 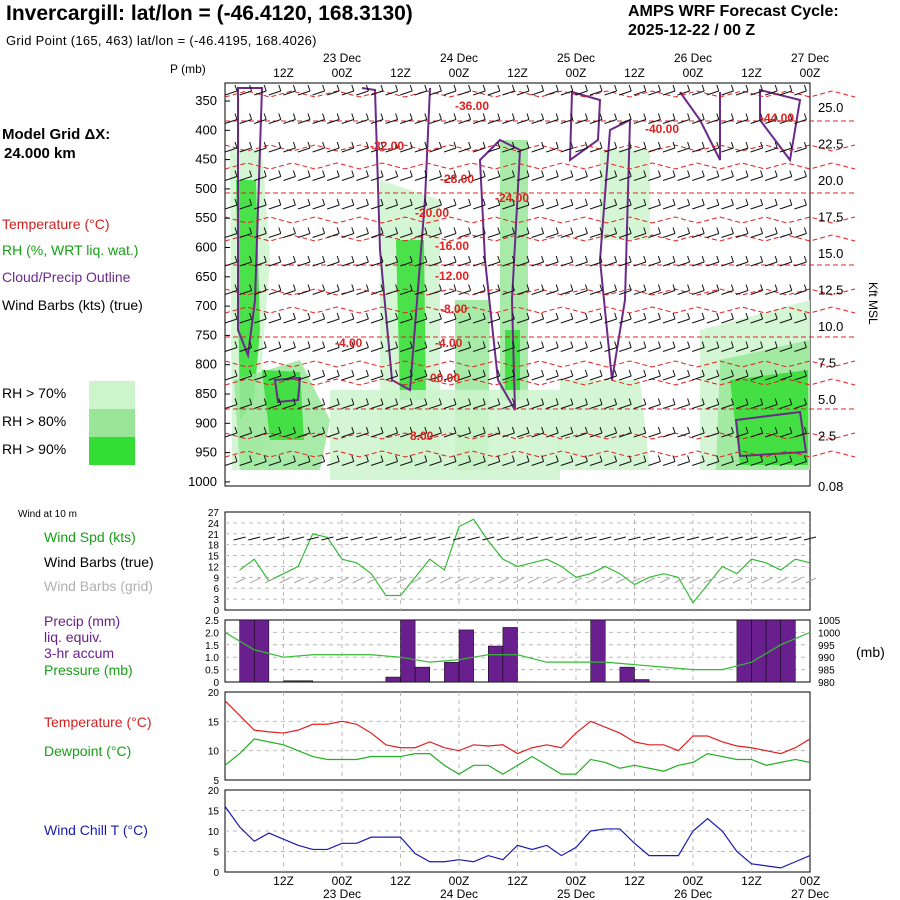 I want to click on height-tick-label: 12.5, so click(x=830, y=290).